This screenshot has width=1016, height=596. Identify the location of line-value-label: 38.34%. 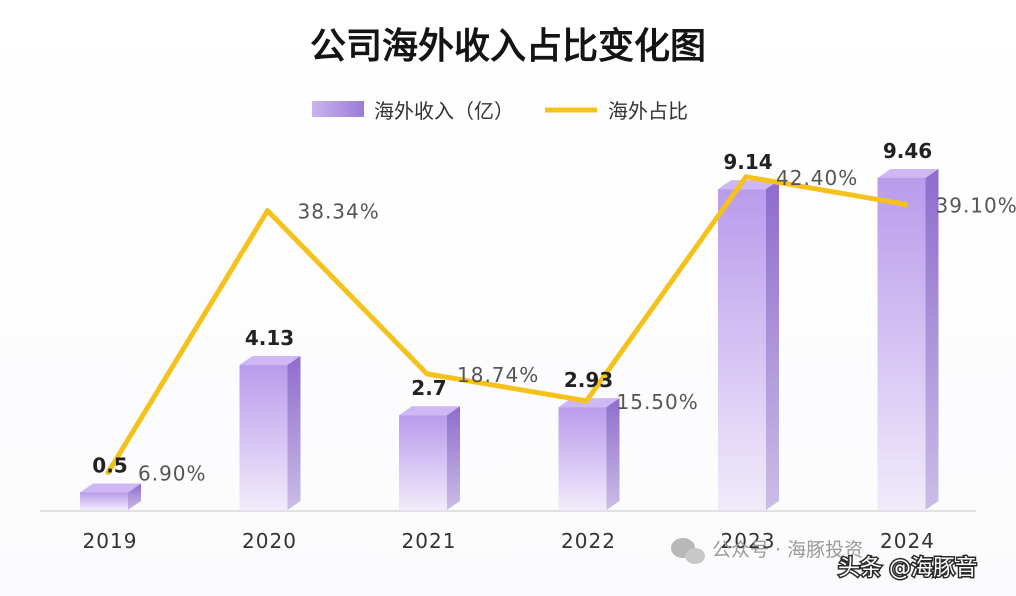
(339, 212).